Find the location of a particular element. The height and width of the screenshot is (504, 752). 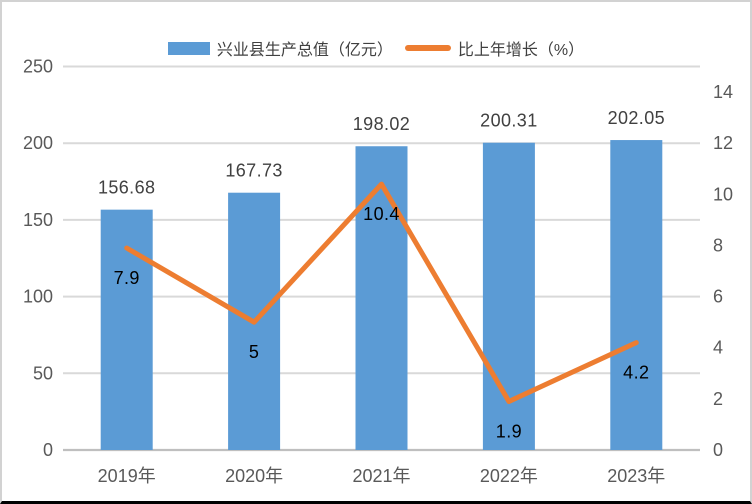

legend-label-growth: 比上年增长（%） is located at coordinates (521, 50).